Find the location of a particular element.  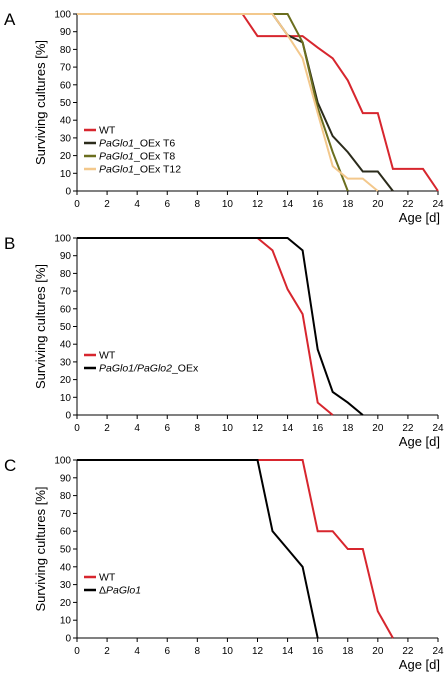

legend-label-part: _OEx T8 is located at coordinates (154, 157).